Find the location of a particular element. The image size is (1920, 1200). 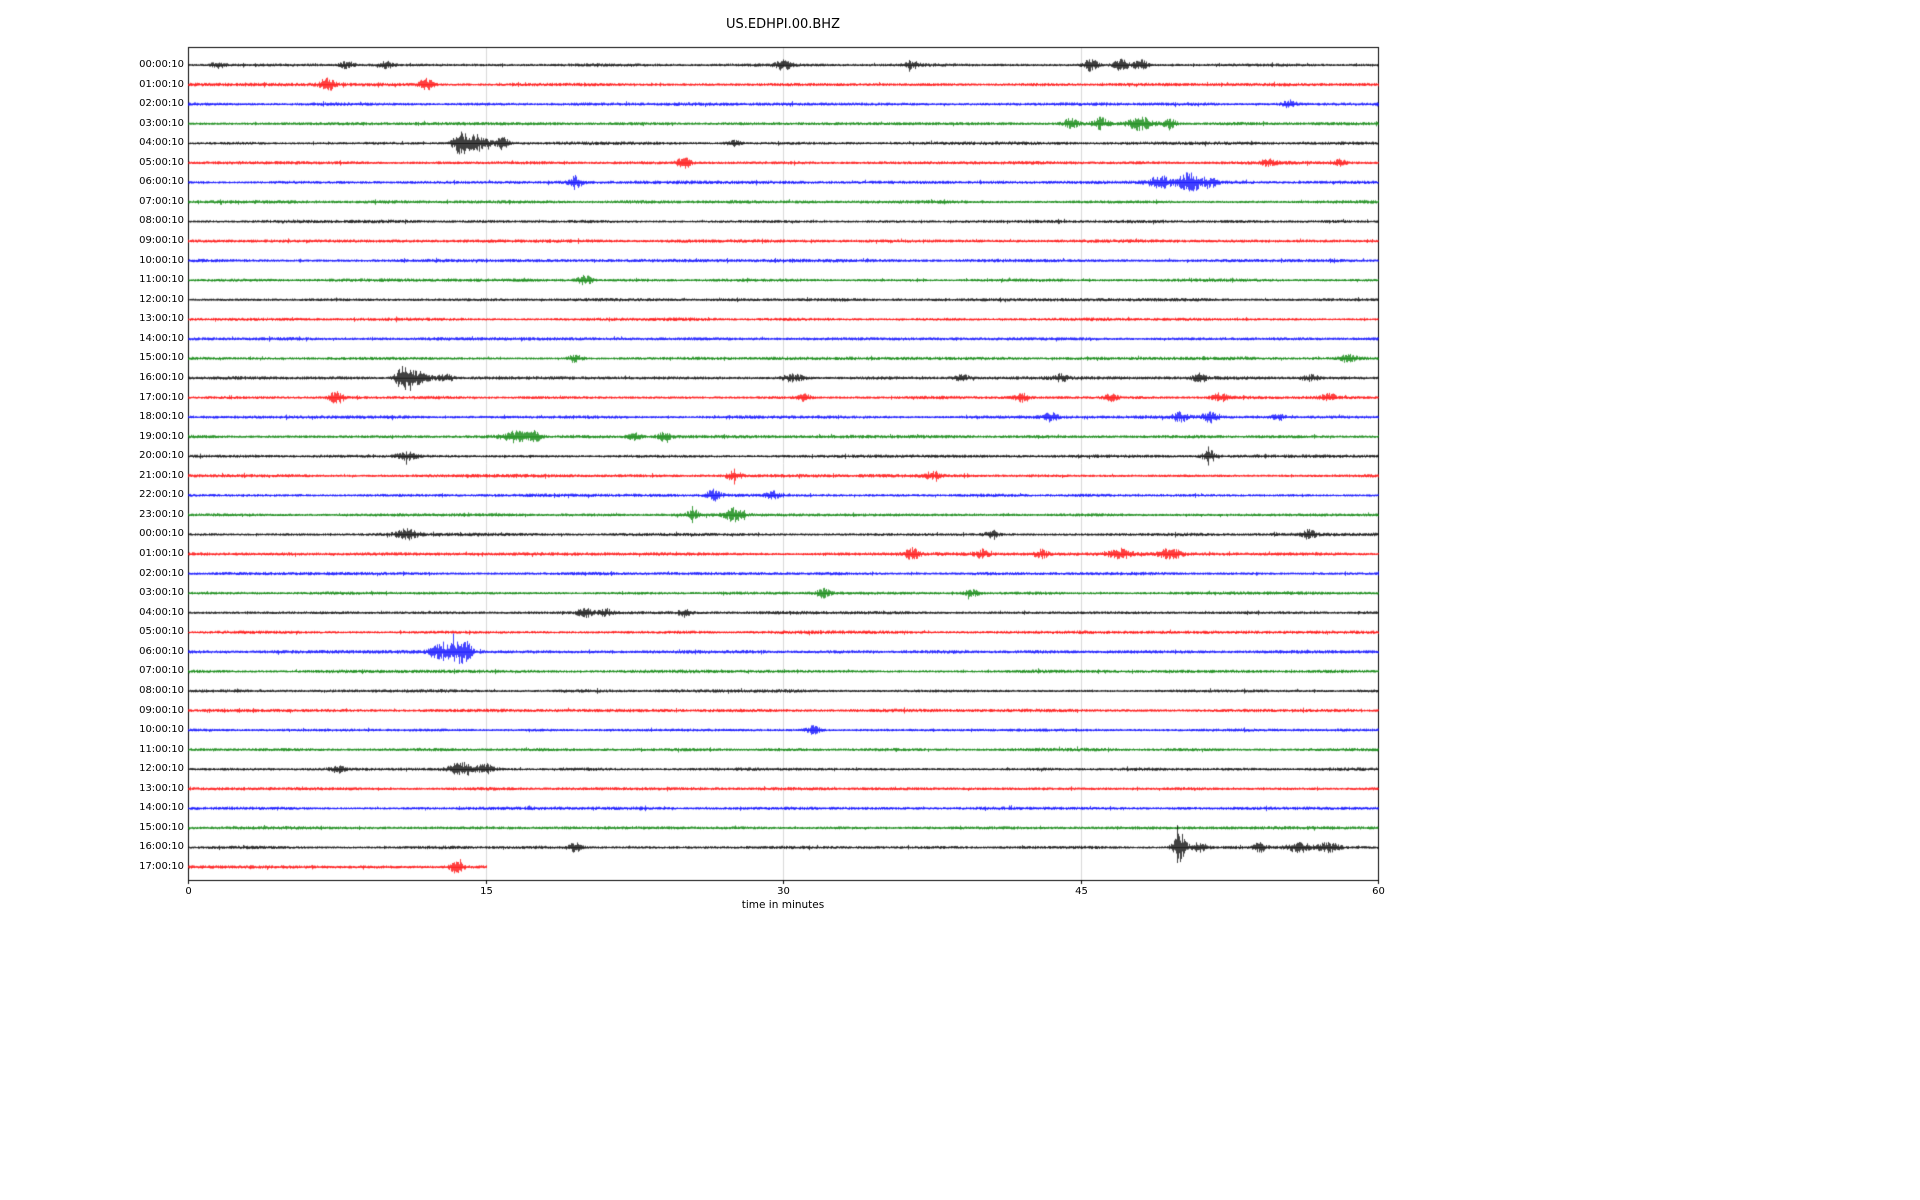

trace-label: 18:00:10 is located at coordinates (161, 417).